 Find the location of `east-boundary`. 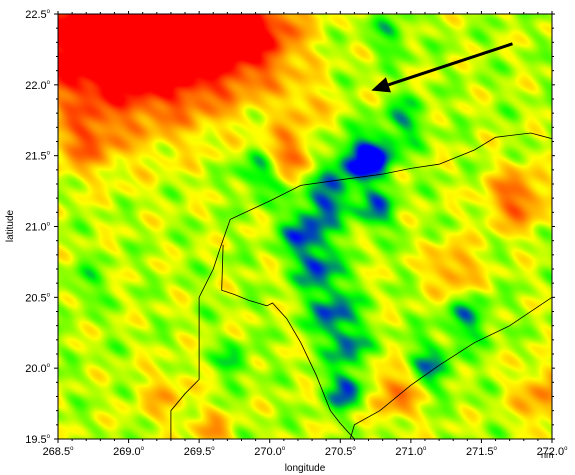

east-boundary is located at coordinates (450, 367).